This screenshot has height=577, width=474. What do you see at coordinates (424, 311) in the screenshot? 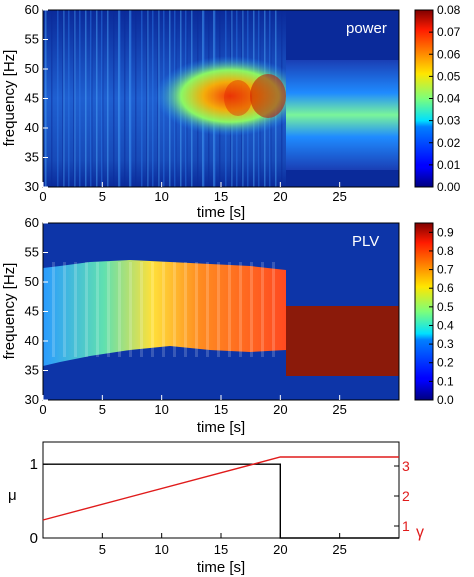
I see `plv-colorbar` at bounding box center [424, 311].